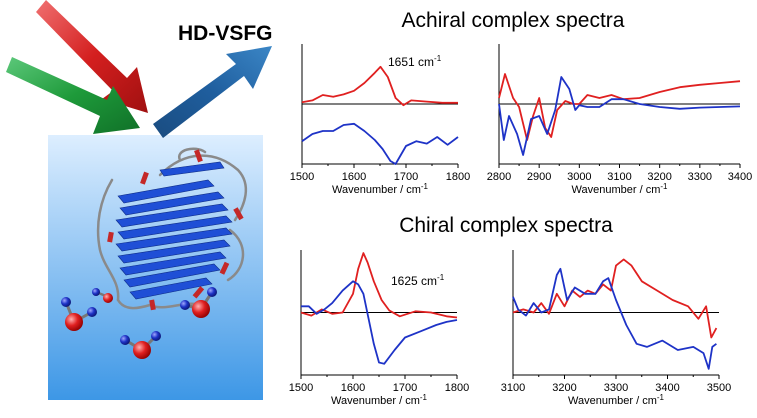 Image resolution: width=757 pixels, height=418 pixels. I want to click on achiral-section-title: Achiral complex spectra, so click(513, 20).